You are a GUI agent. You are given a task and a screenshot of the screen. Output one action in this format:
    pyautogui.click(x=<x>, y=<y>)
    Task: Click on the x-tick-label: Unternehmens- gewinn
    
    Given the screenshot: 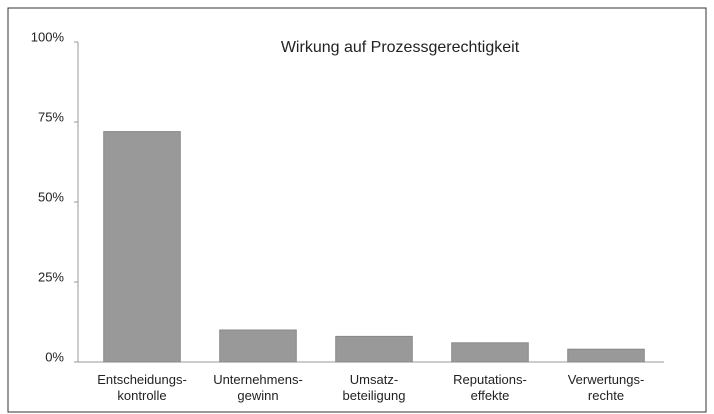 What is the action you would take?
    pyautogui.click(x=258, y=387)
    